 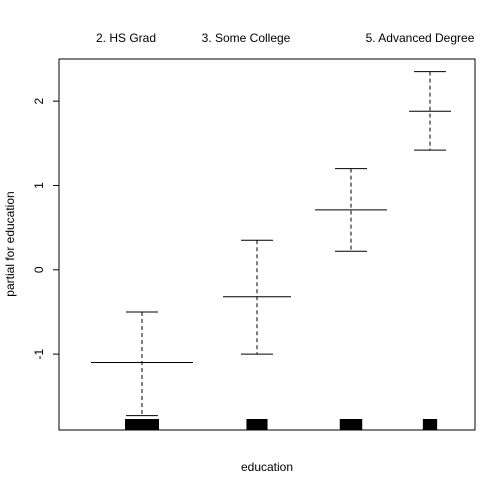 I want to click on rug-marks, so click(x=281, y=424).